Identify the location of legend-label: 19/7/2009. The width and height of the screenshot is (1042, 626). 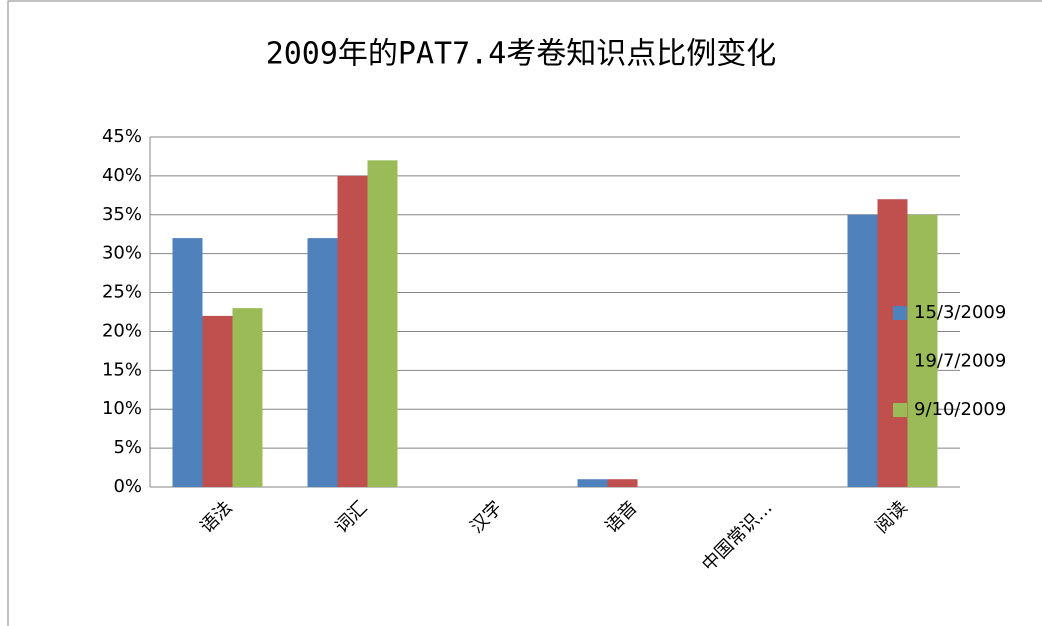
(960, 361).